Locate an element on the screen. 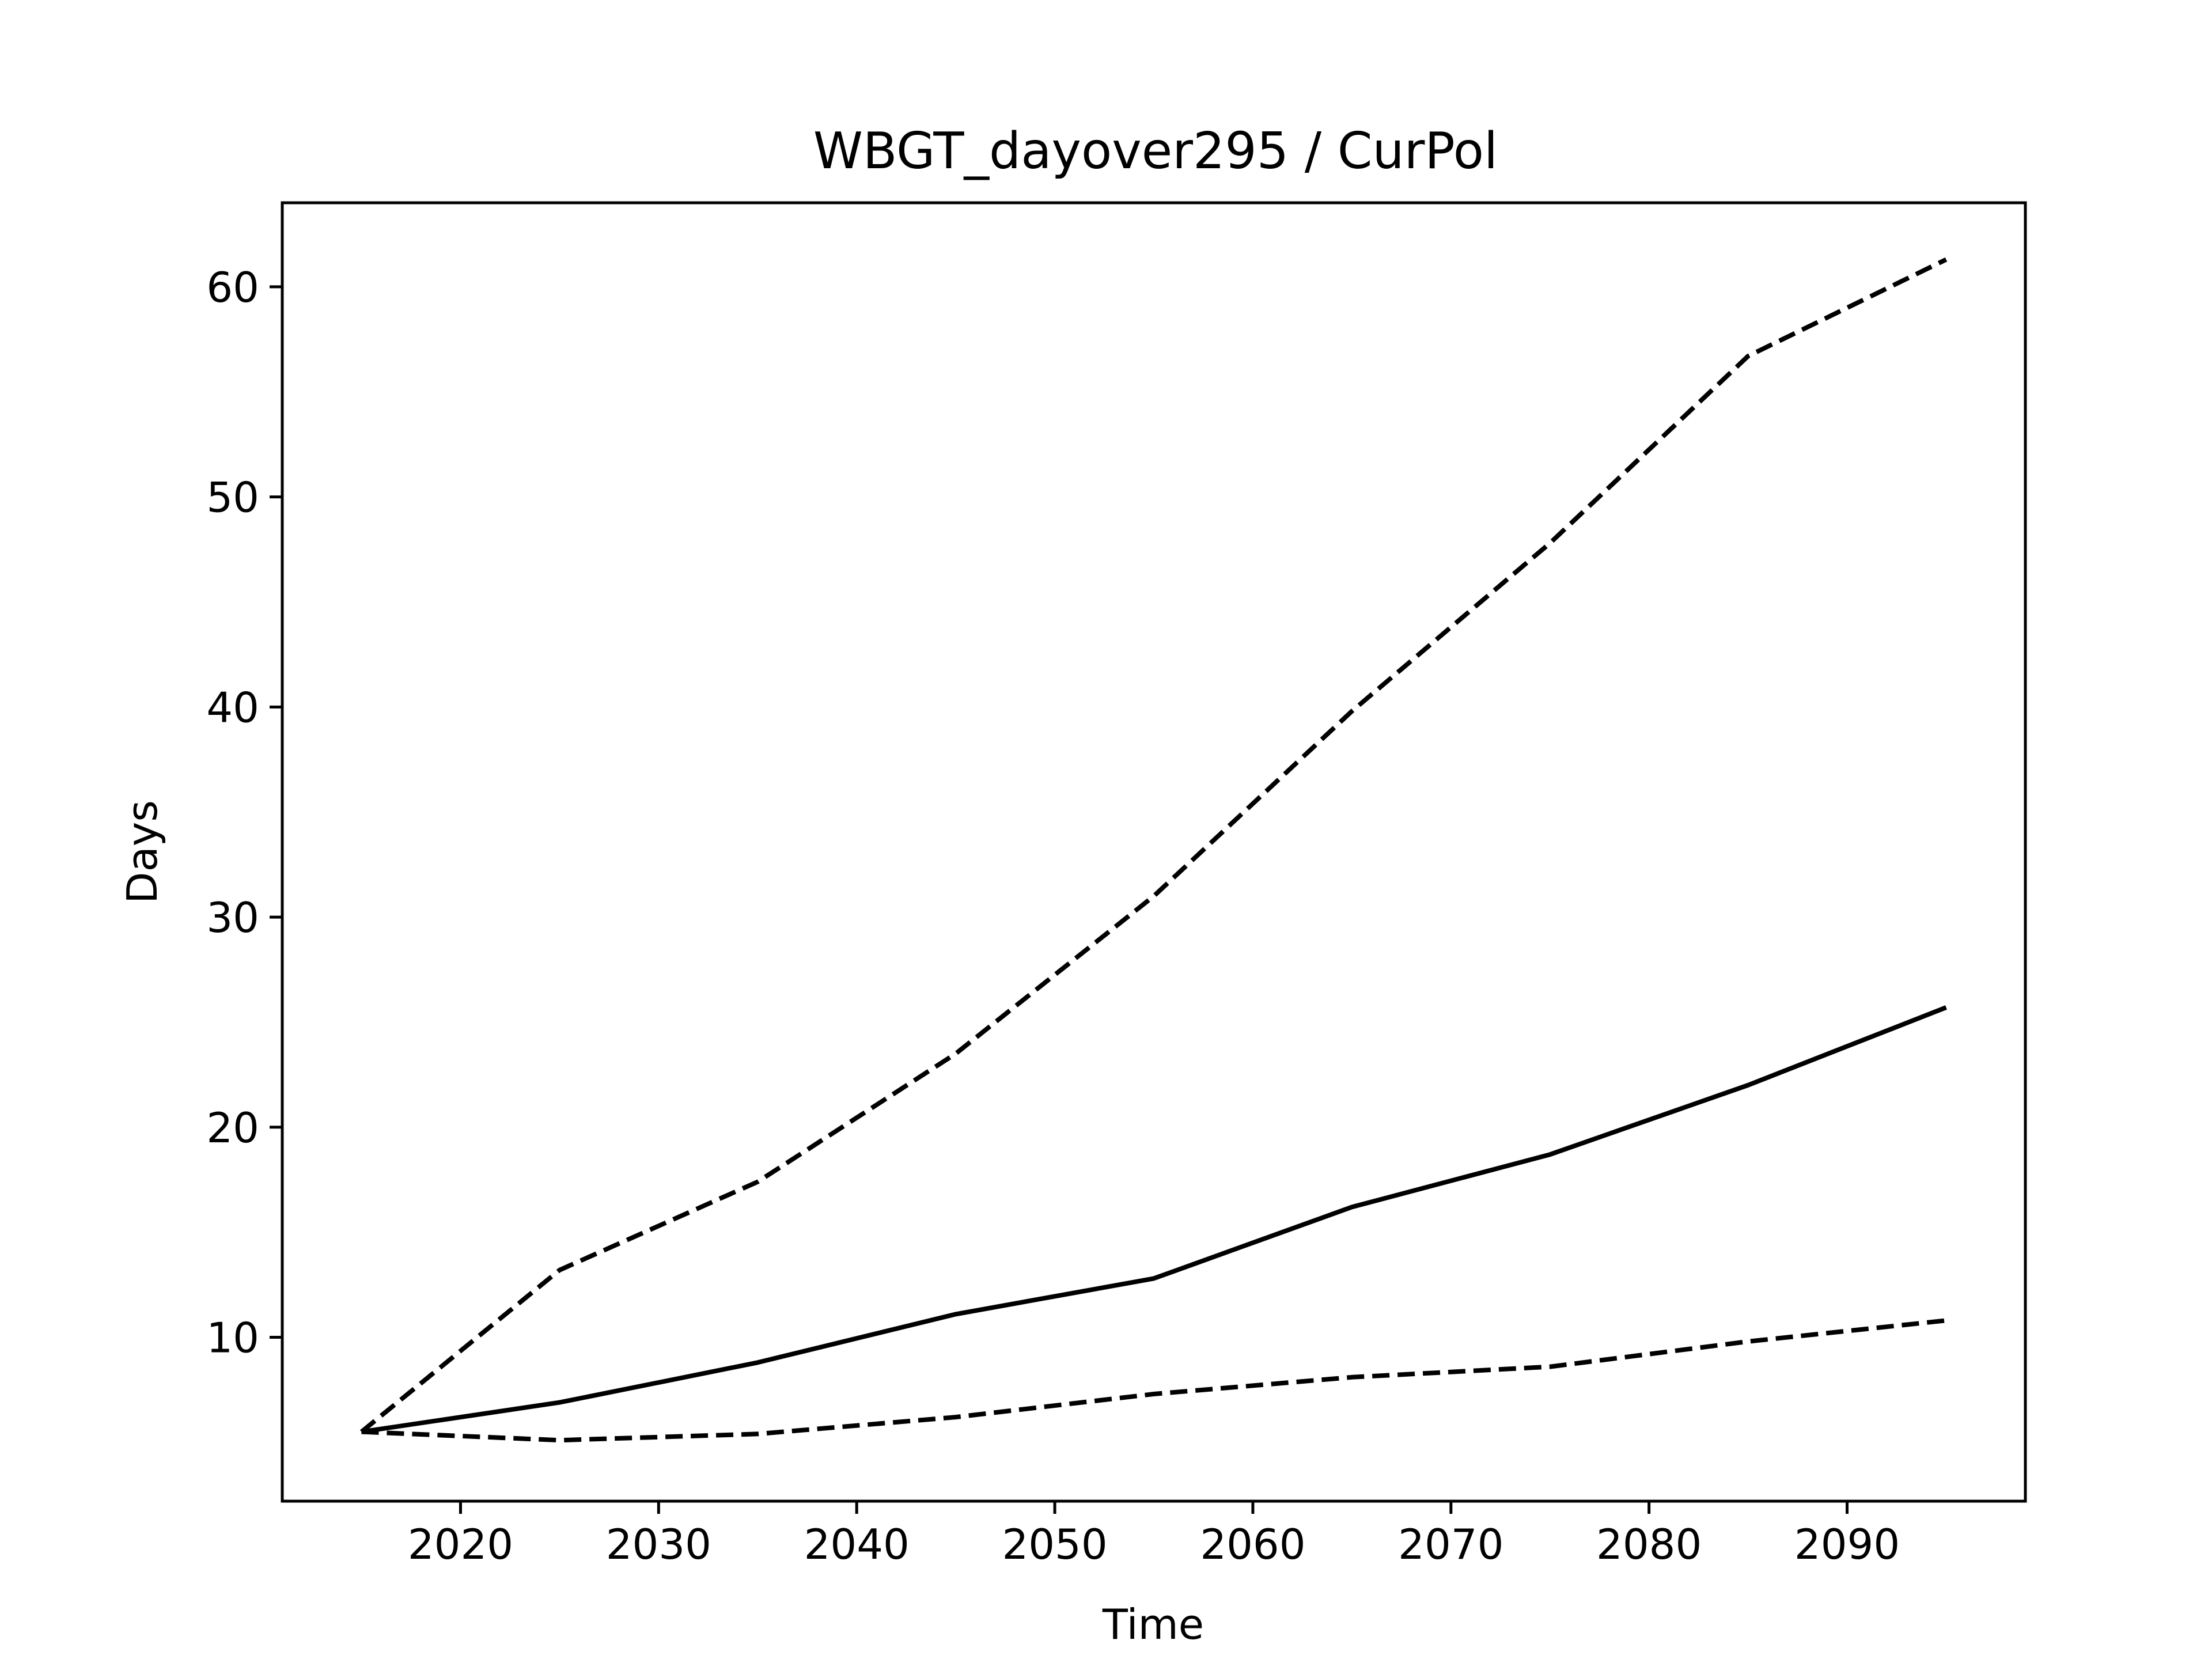  y-axis: 10 20 30 40 50 60 is located at coordinates (244, 812).